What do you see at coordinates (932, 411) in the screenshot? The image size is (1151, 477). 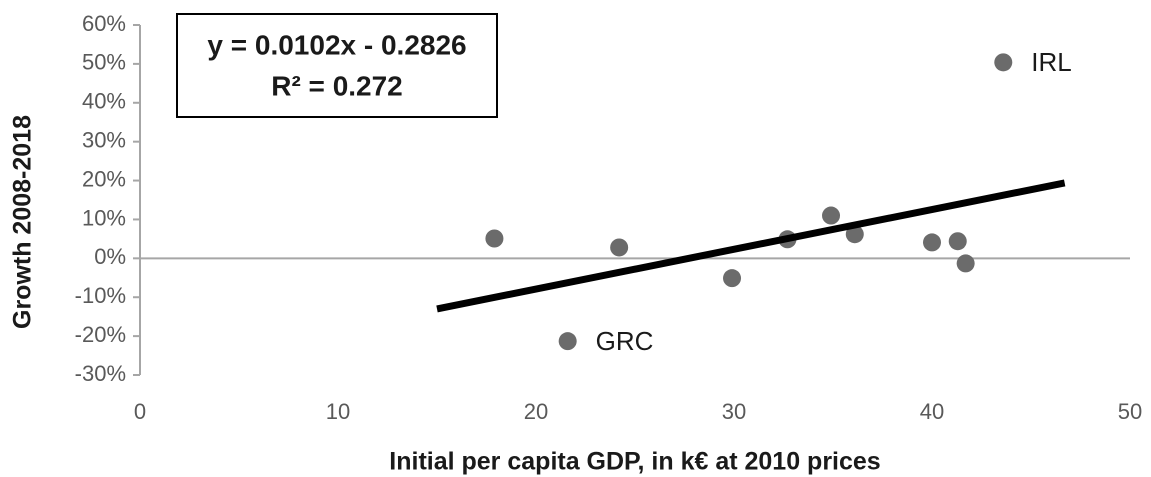 I see `x-tick-label: 40` at bounding box center [932, 411].